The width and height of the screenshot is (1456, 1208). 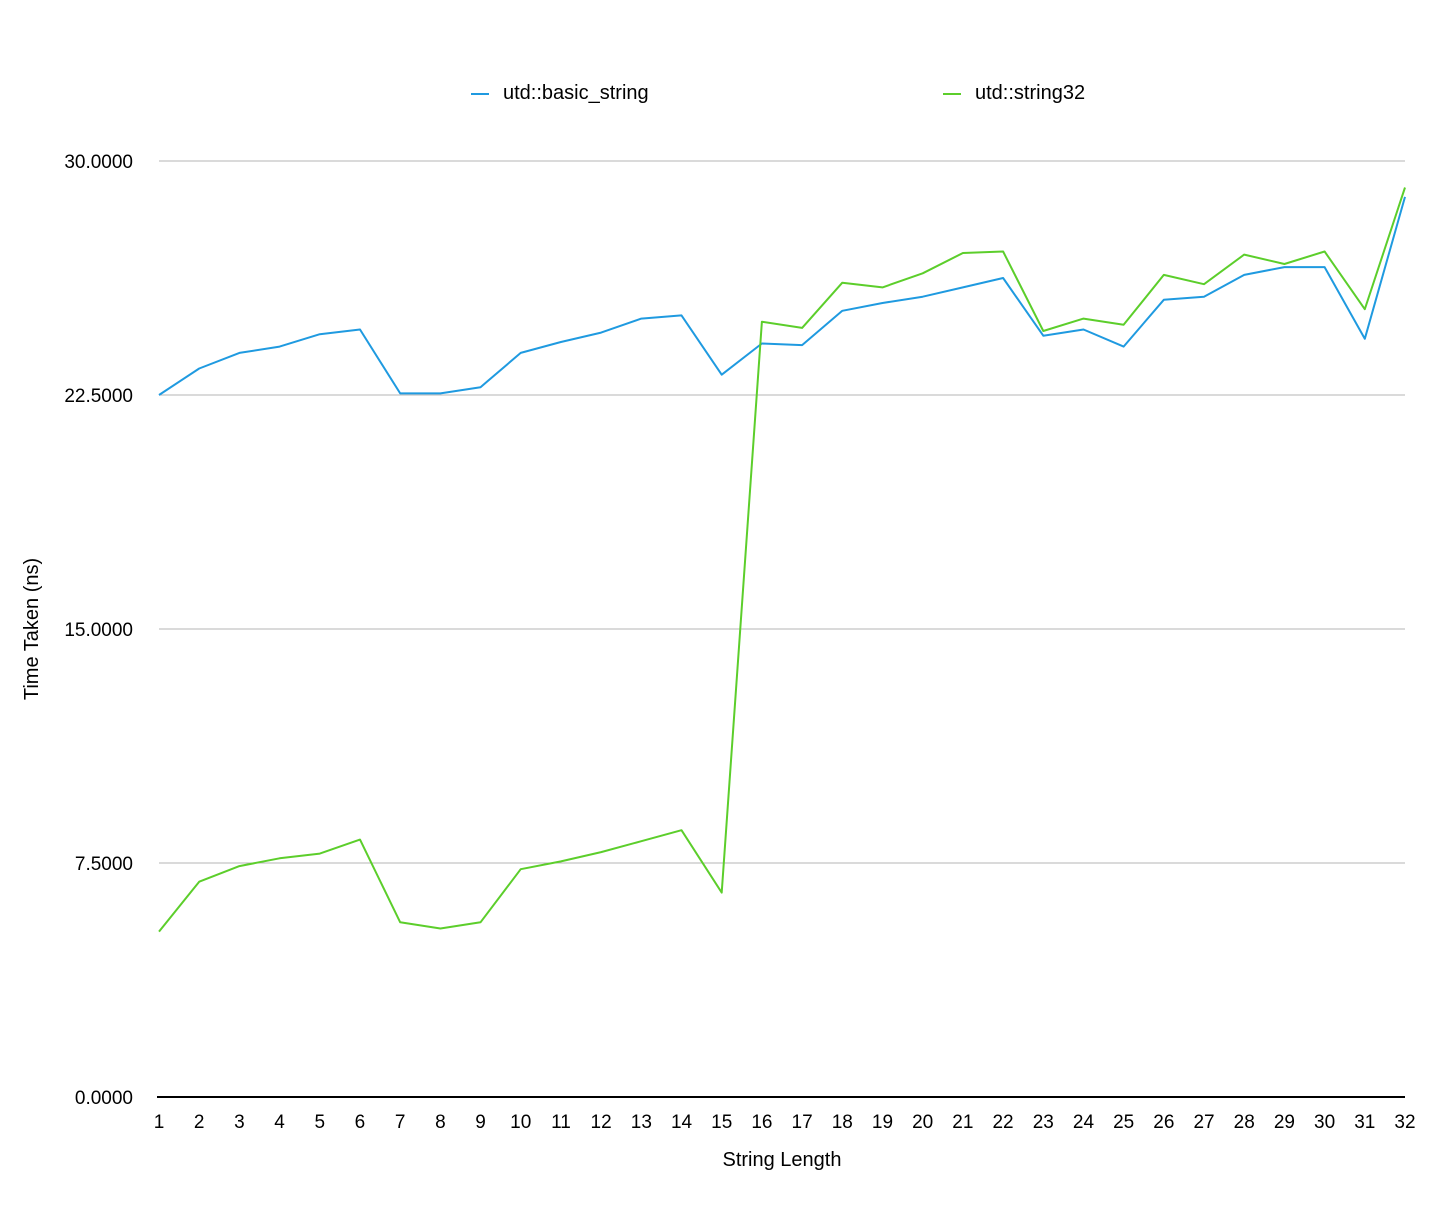 What do you see at coordinates (761, 1122) in the screenshot?
I see `x-tick-label: 16` at bounding box center [761, 1122].